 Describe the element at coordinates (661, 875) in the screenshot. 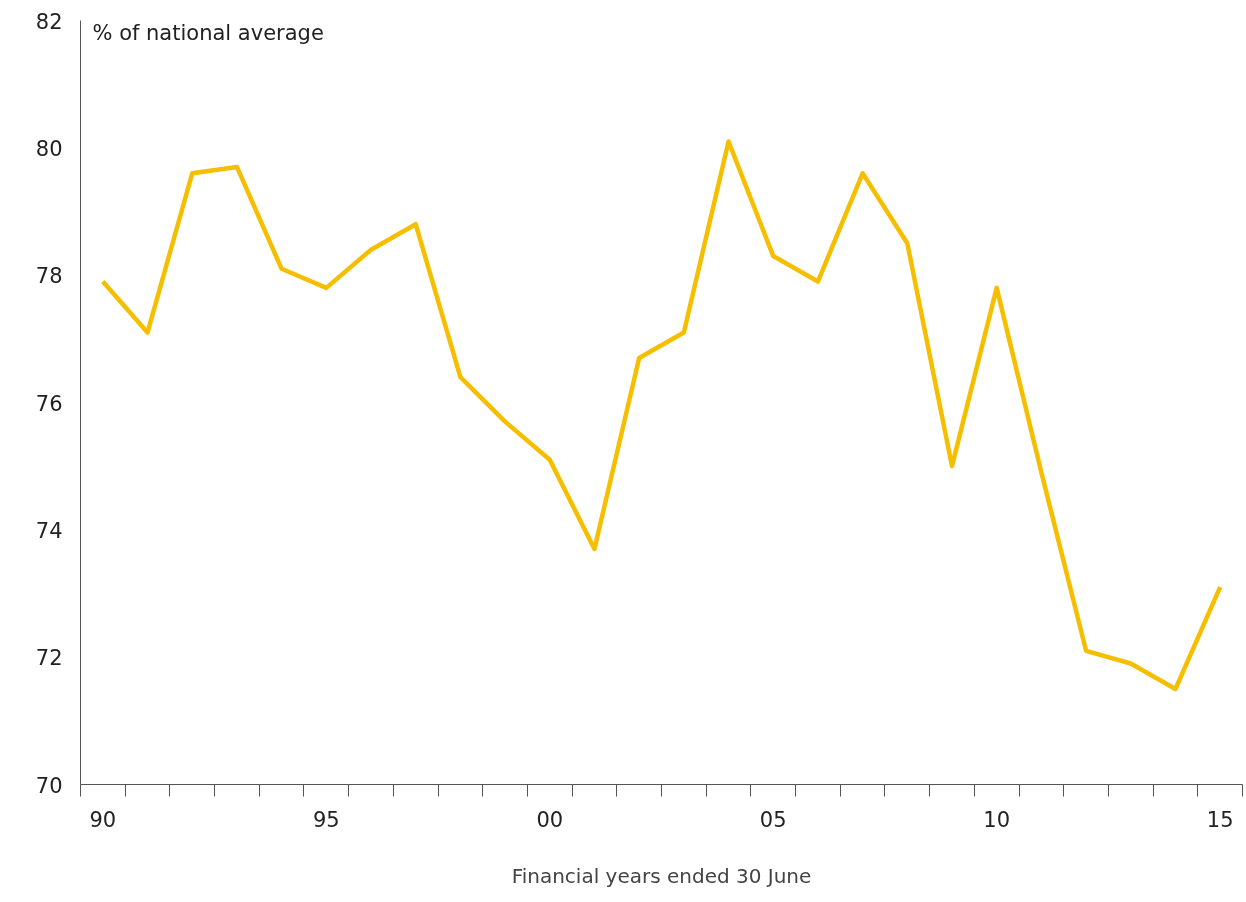

I see `x-axis-title: Financial years ended 30 June` at that location.